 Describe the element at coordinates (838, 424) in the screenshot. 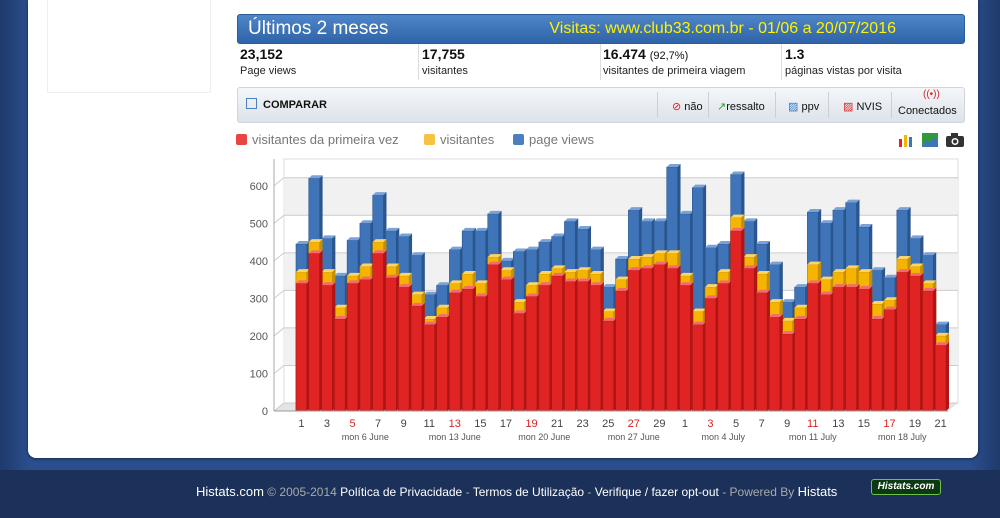

I see `x-tick-label: 13` at that location.